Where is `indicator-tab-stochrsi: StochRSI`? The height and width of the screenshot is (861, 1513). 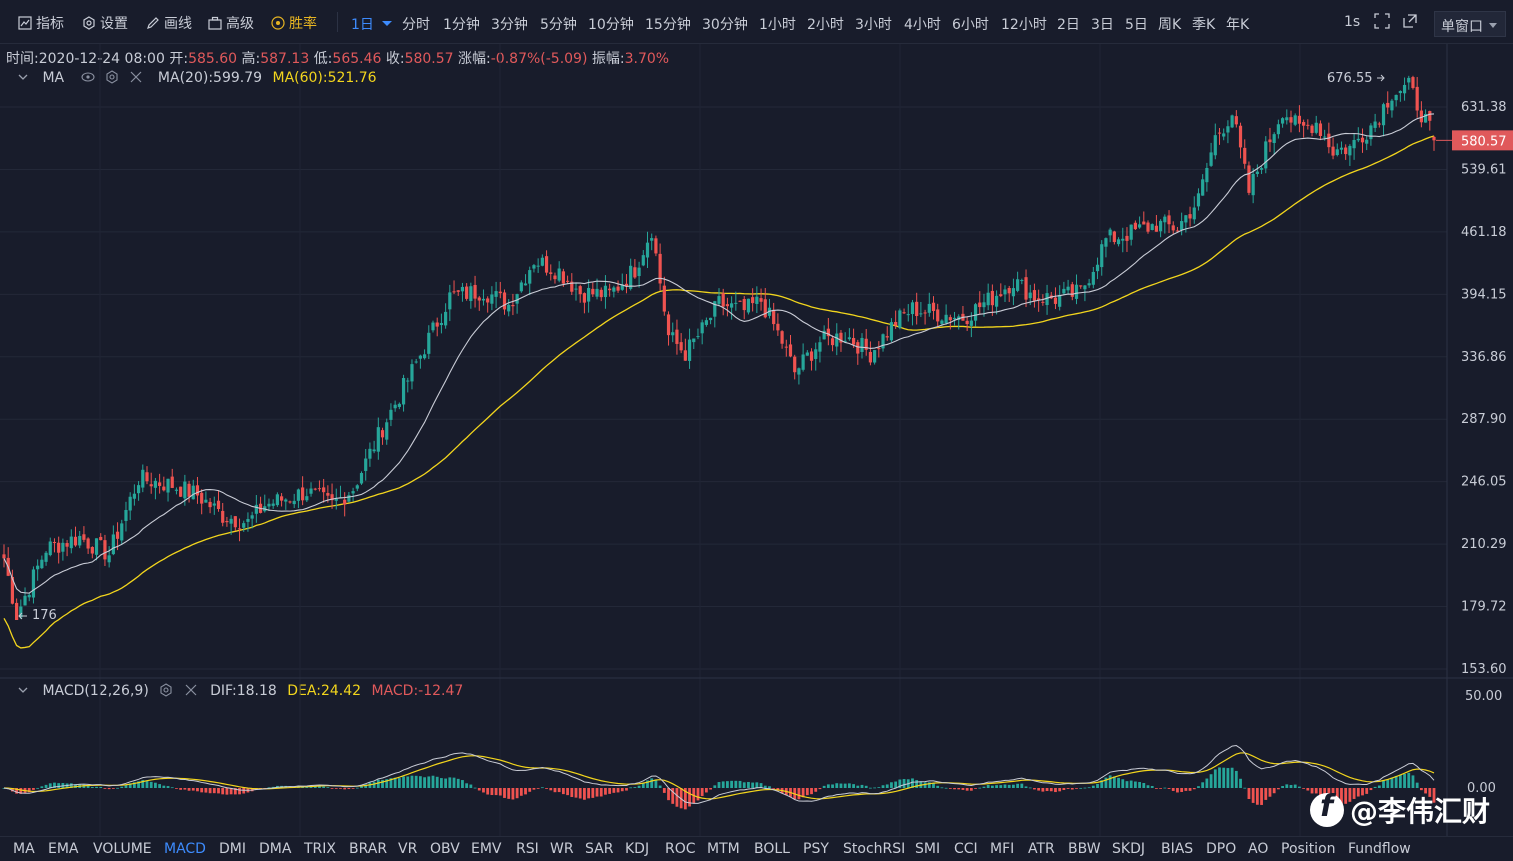 indicator-tab-stochrsi: StochRSI is located at coordinates (874, 849).